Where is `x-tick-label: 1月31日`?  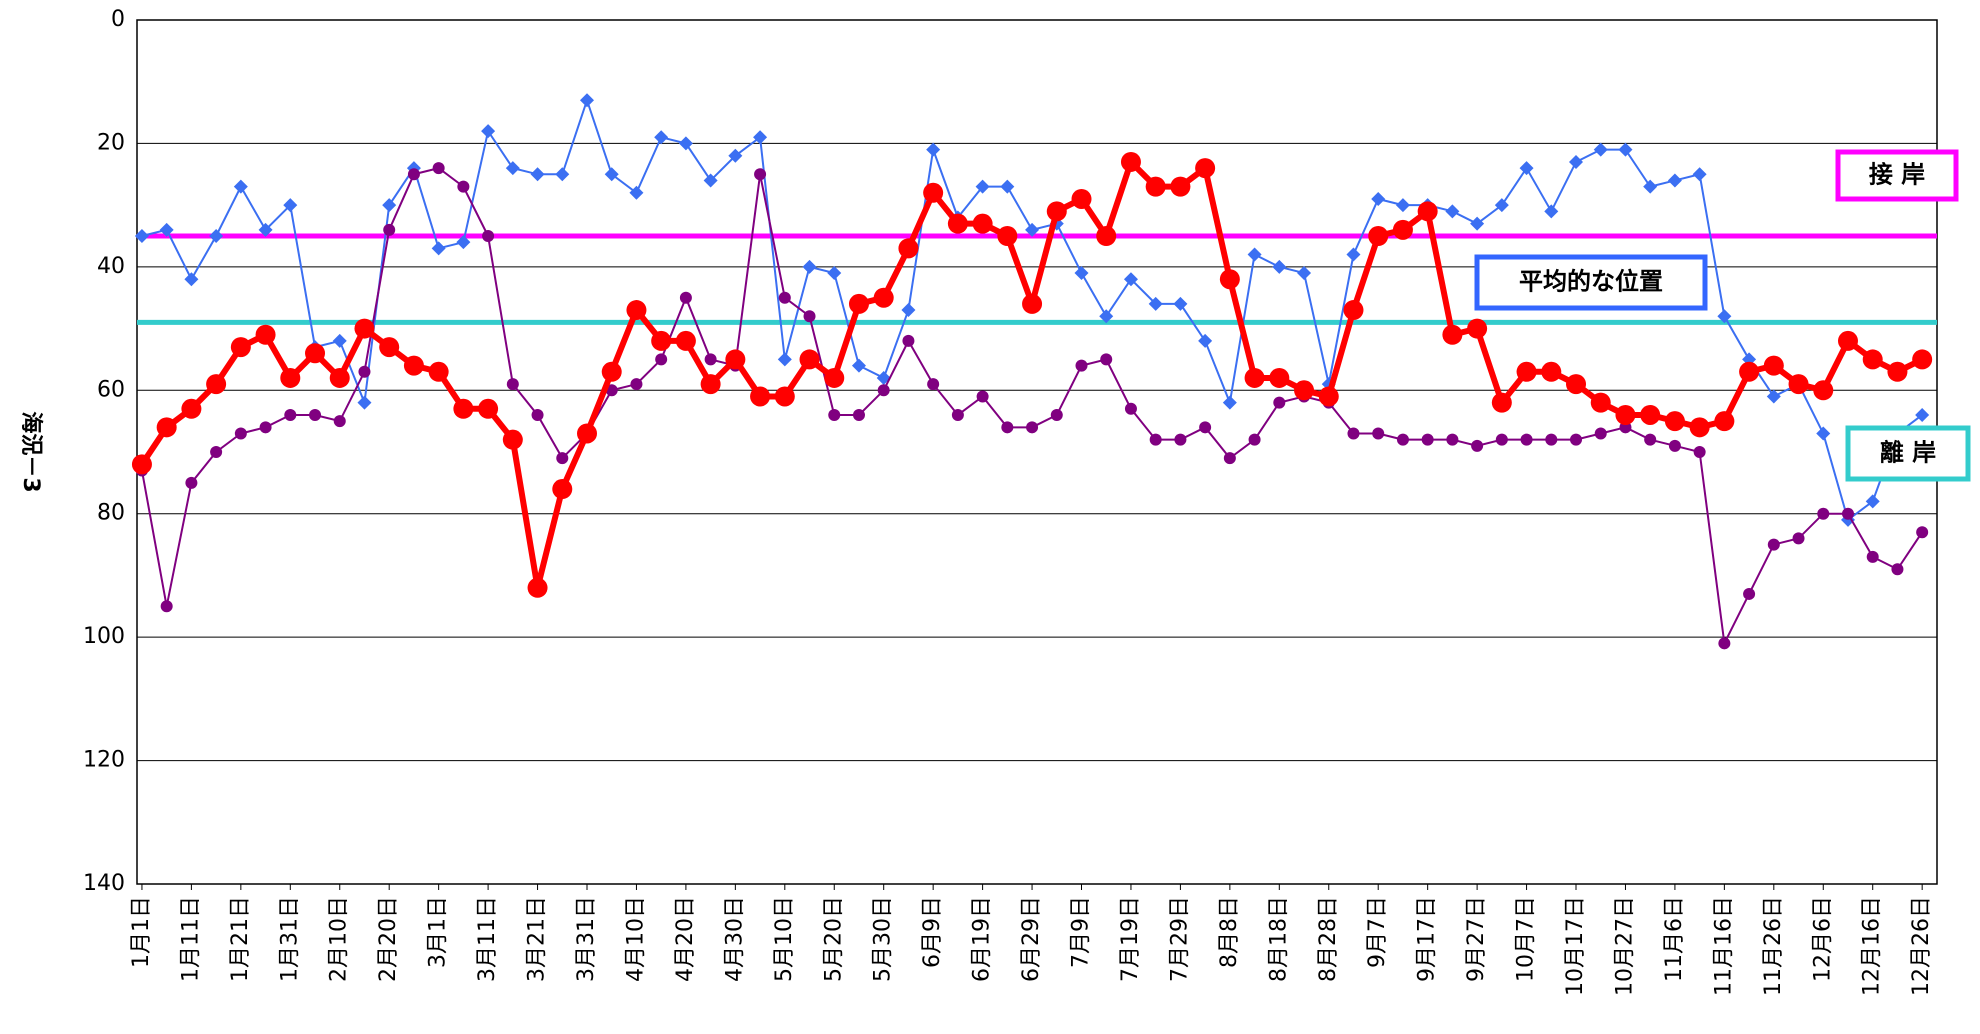
x-tick-label: 1月31日 is located at coordinates (289, 939).